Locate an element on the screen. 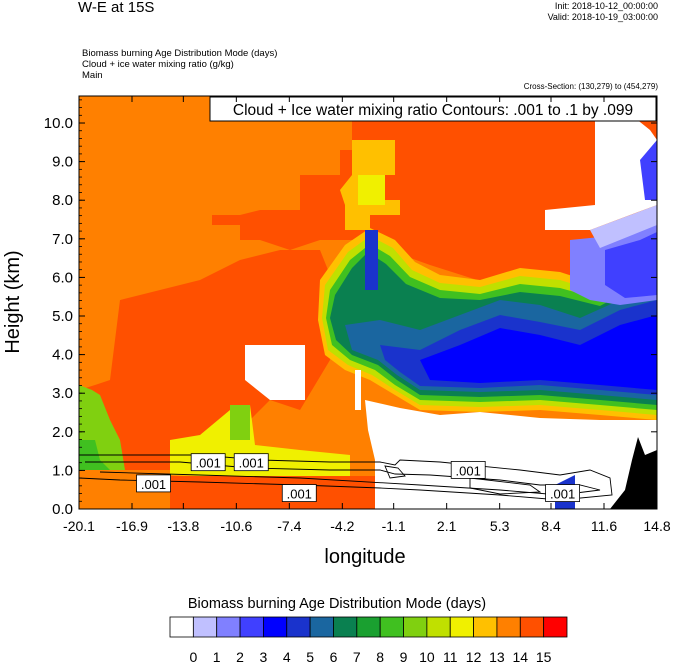 This screenshot has height=667, width=674. x-tick-label: -16.9 is located at coordinates (132, 526).